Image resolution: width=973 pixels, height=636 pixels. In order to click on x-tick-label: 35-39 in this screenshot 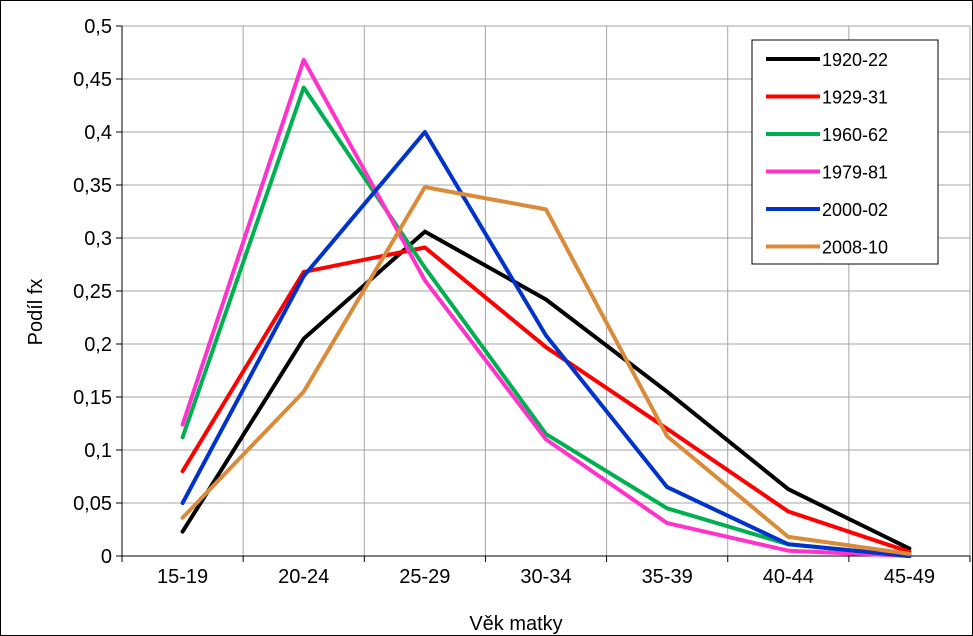, I will do `click(667, 577)`.